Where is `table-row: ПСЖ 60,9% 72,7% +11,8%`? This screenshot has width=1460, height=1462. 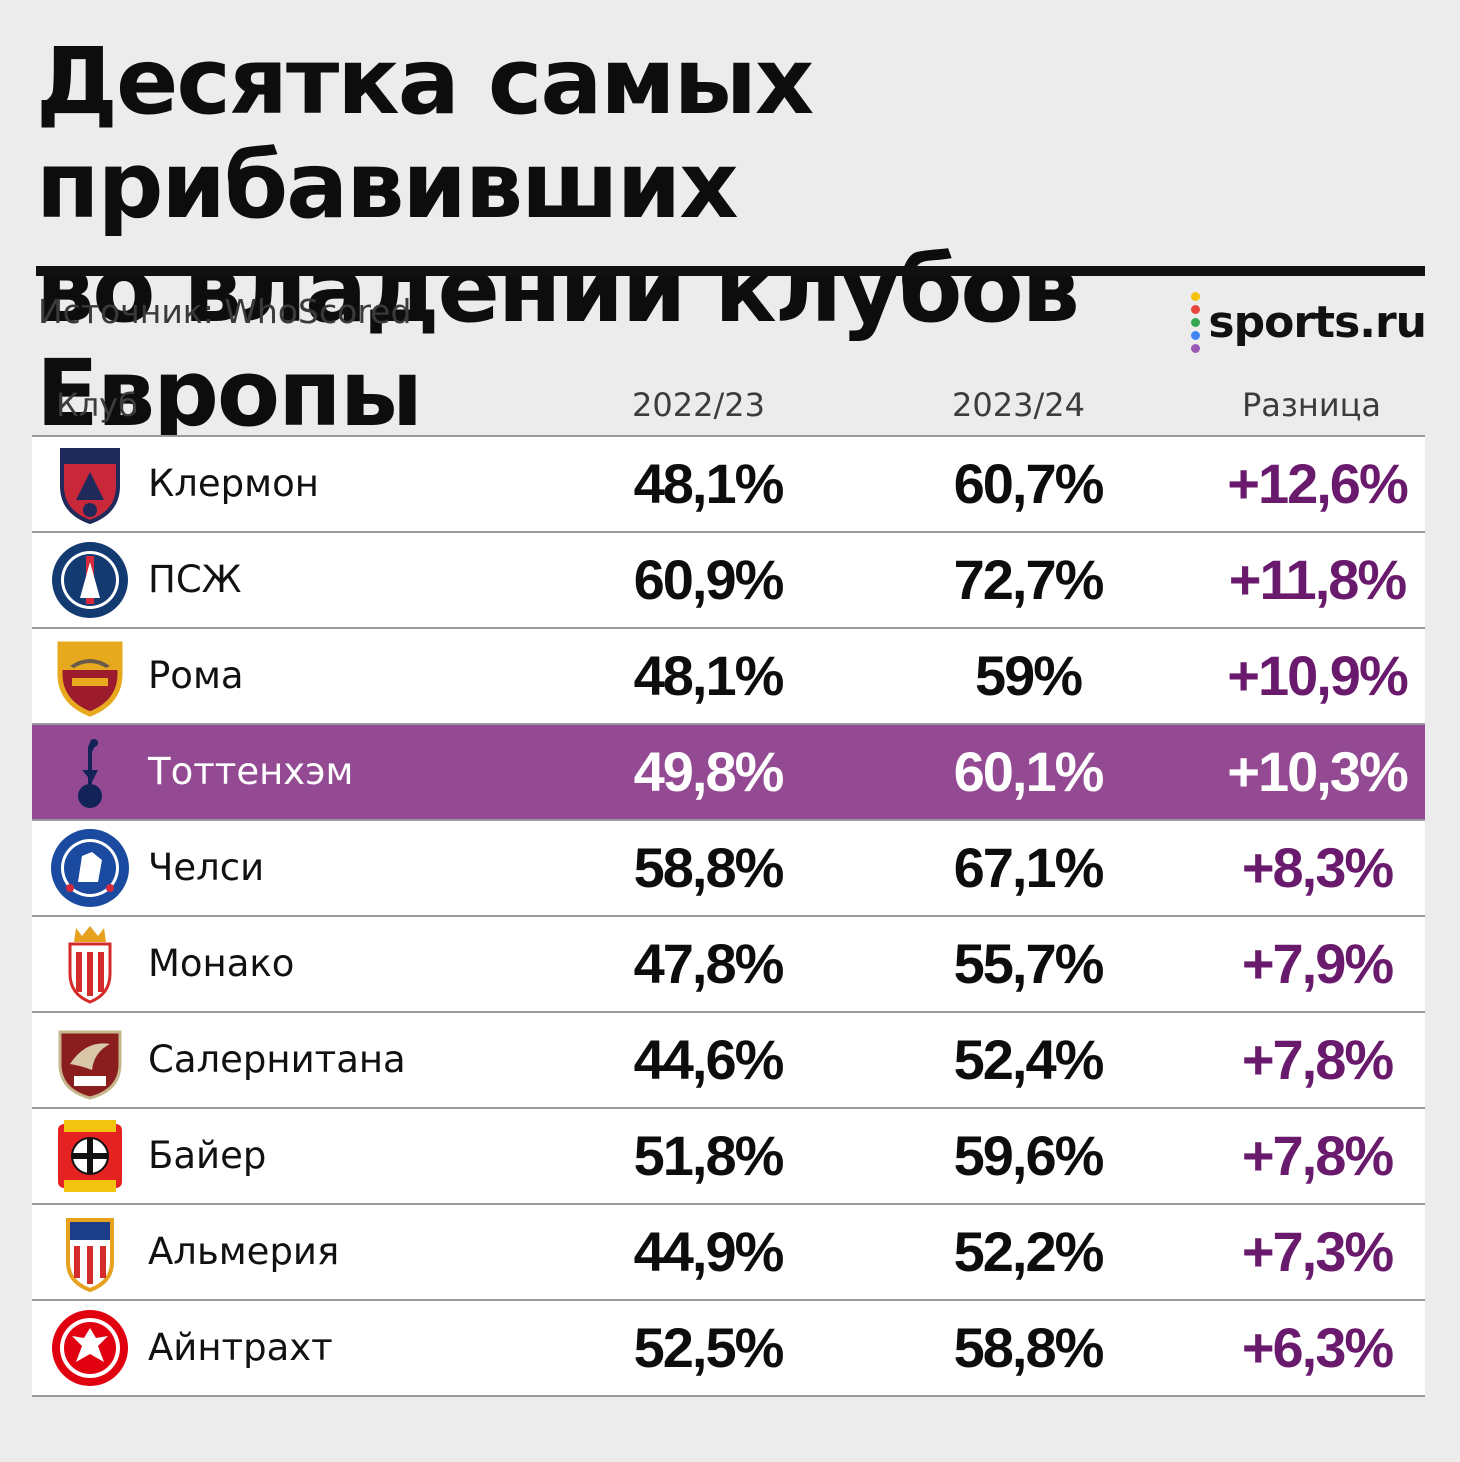 table-row: ПСЖ 60,9% 72,7% +11,8% is located at coordinates (728, 581).